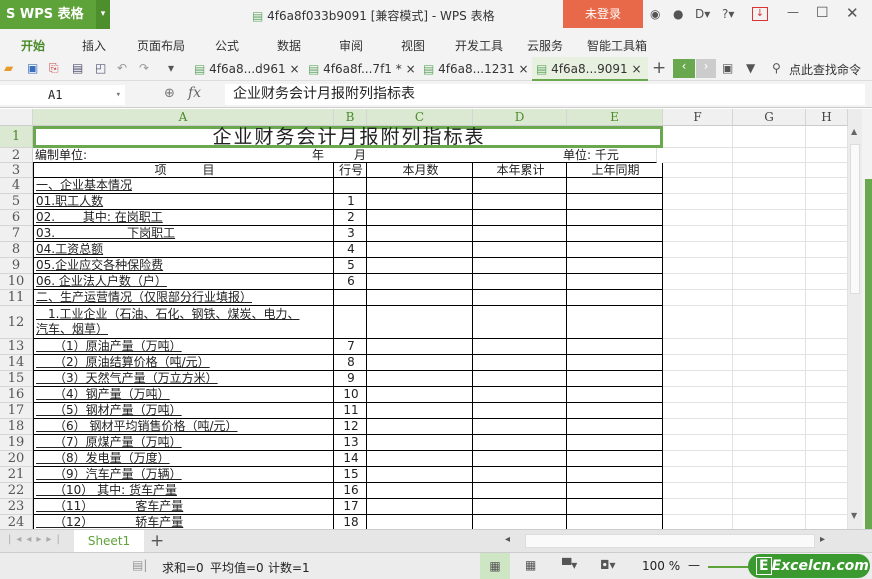 Image resolution: width=872 pixels, height=579 pixels. Describe the element at coordinates (16, 411) in the screenshot. I see `row-header-17: 17` at that location.